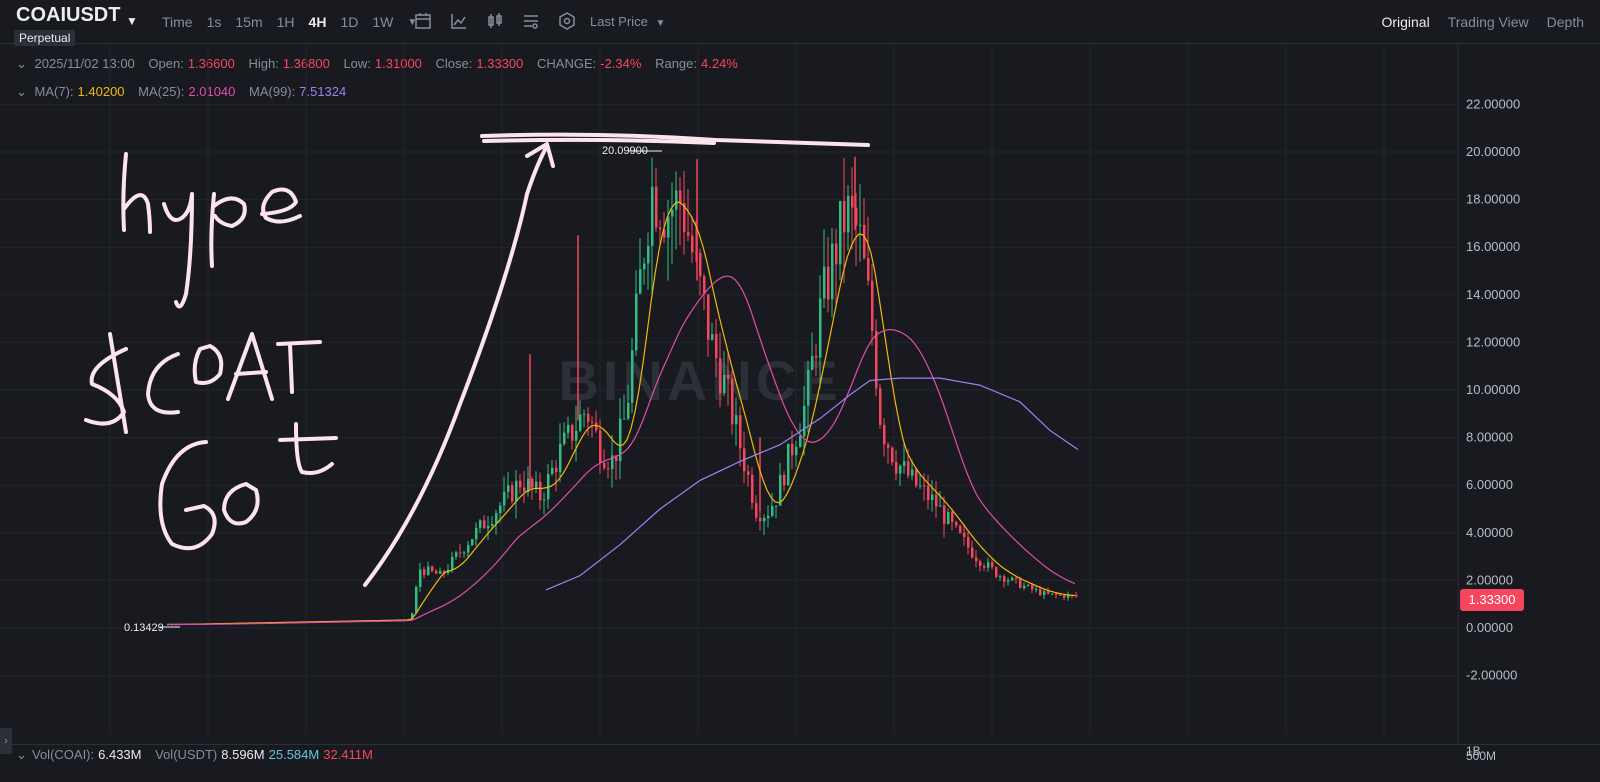 This screenshot has width=1600, height=782. What do you see at coordinates (1488, 22) in the screenshot?
I see `tab-trading-view: Trading View` at bounding box center [1488, 22].